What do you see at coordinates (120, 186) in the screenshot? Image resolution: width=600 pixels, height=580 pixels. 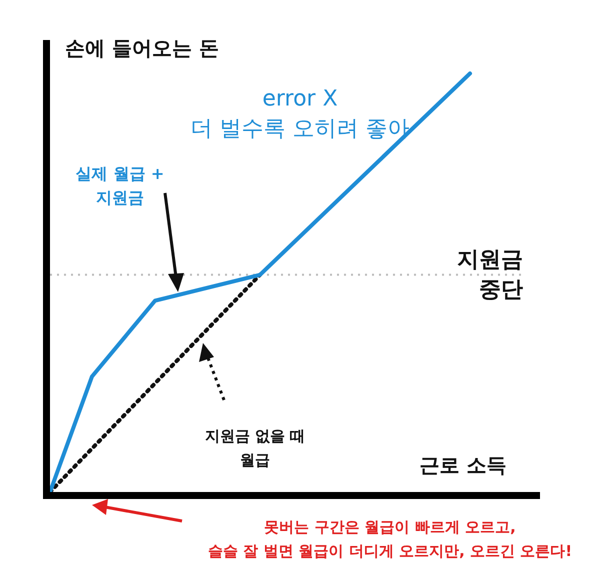 I see `text: 실제 월급 + 지원금` at bounding box center [120, 186].